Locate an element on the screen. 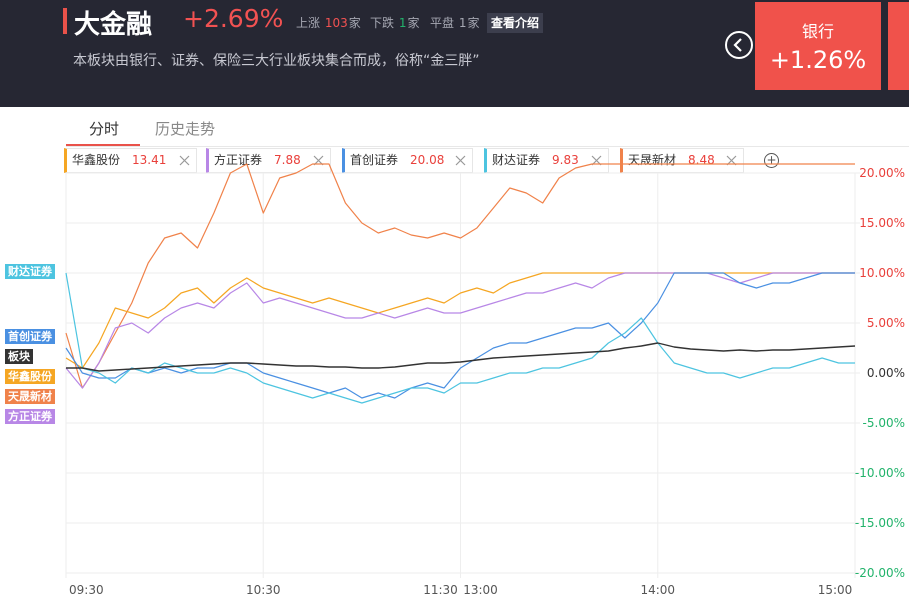 The width and height of the screenshot is (909, 604). stock-name: 财达证券 is located at coordinates (516, 160).